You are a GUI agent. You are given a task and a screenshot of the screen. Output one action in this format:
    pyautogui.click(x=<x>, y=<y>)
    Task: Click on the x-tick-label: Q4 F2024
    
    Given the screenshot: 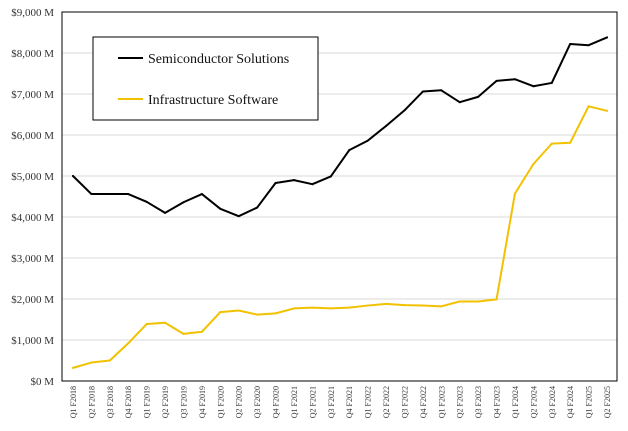 What is the action you would take?
    pyautogui.click(x=570, y=402)
    